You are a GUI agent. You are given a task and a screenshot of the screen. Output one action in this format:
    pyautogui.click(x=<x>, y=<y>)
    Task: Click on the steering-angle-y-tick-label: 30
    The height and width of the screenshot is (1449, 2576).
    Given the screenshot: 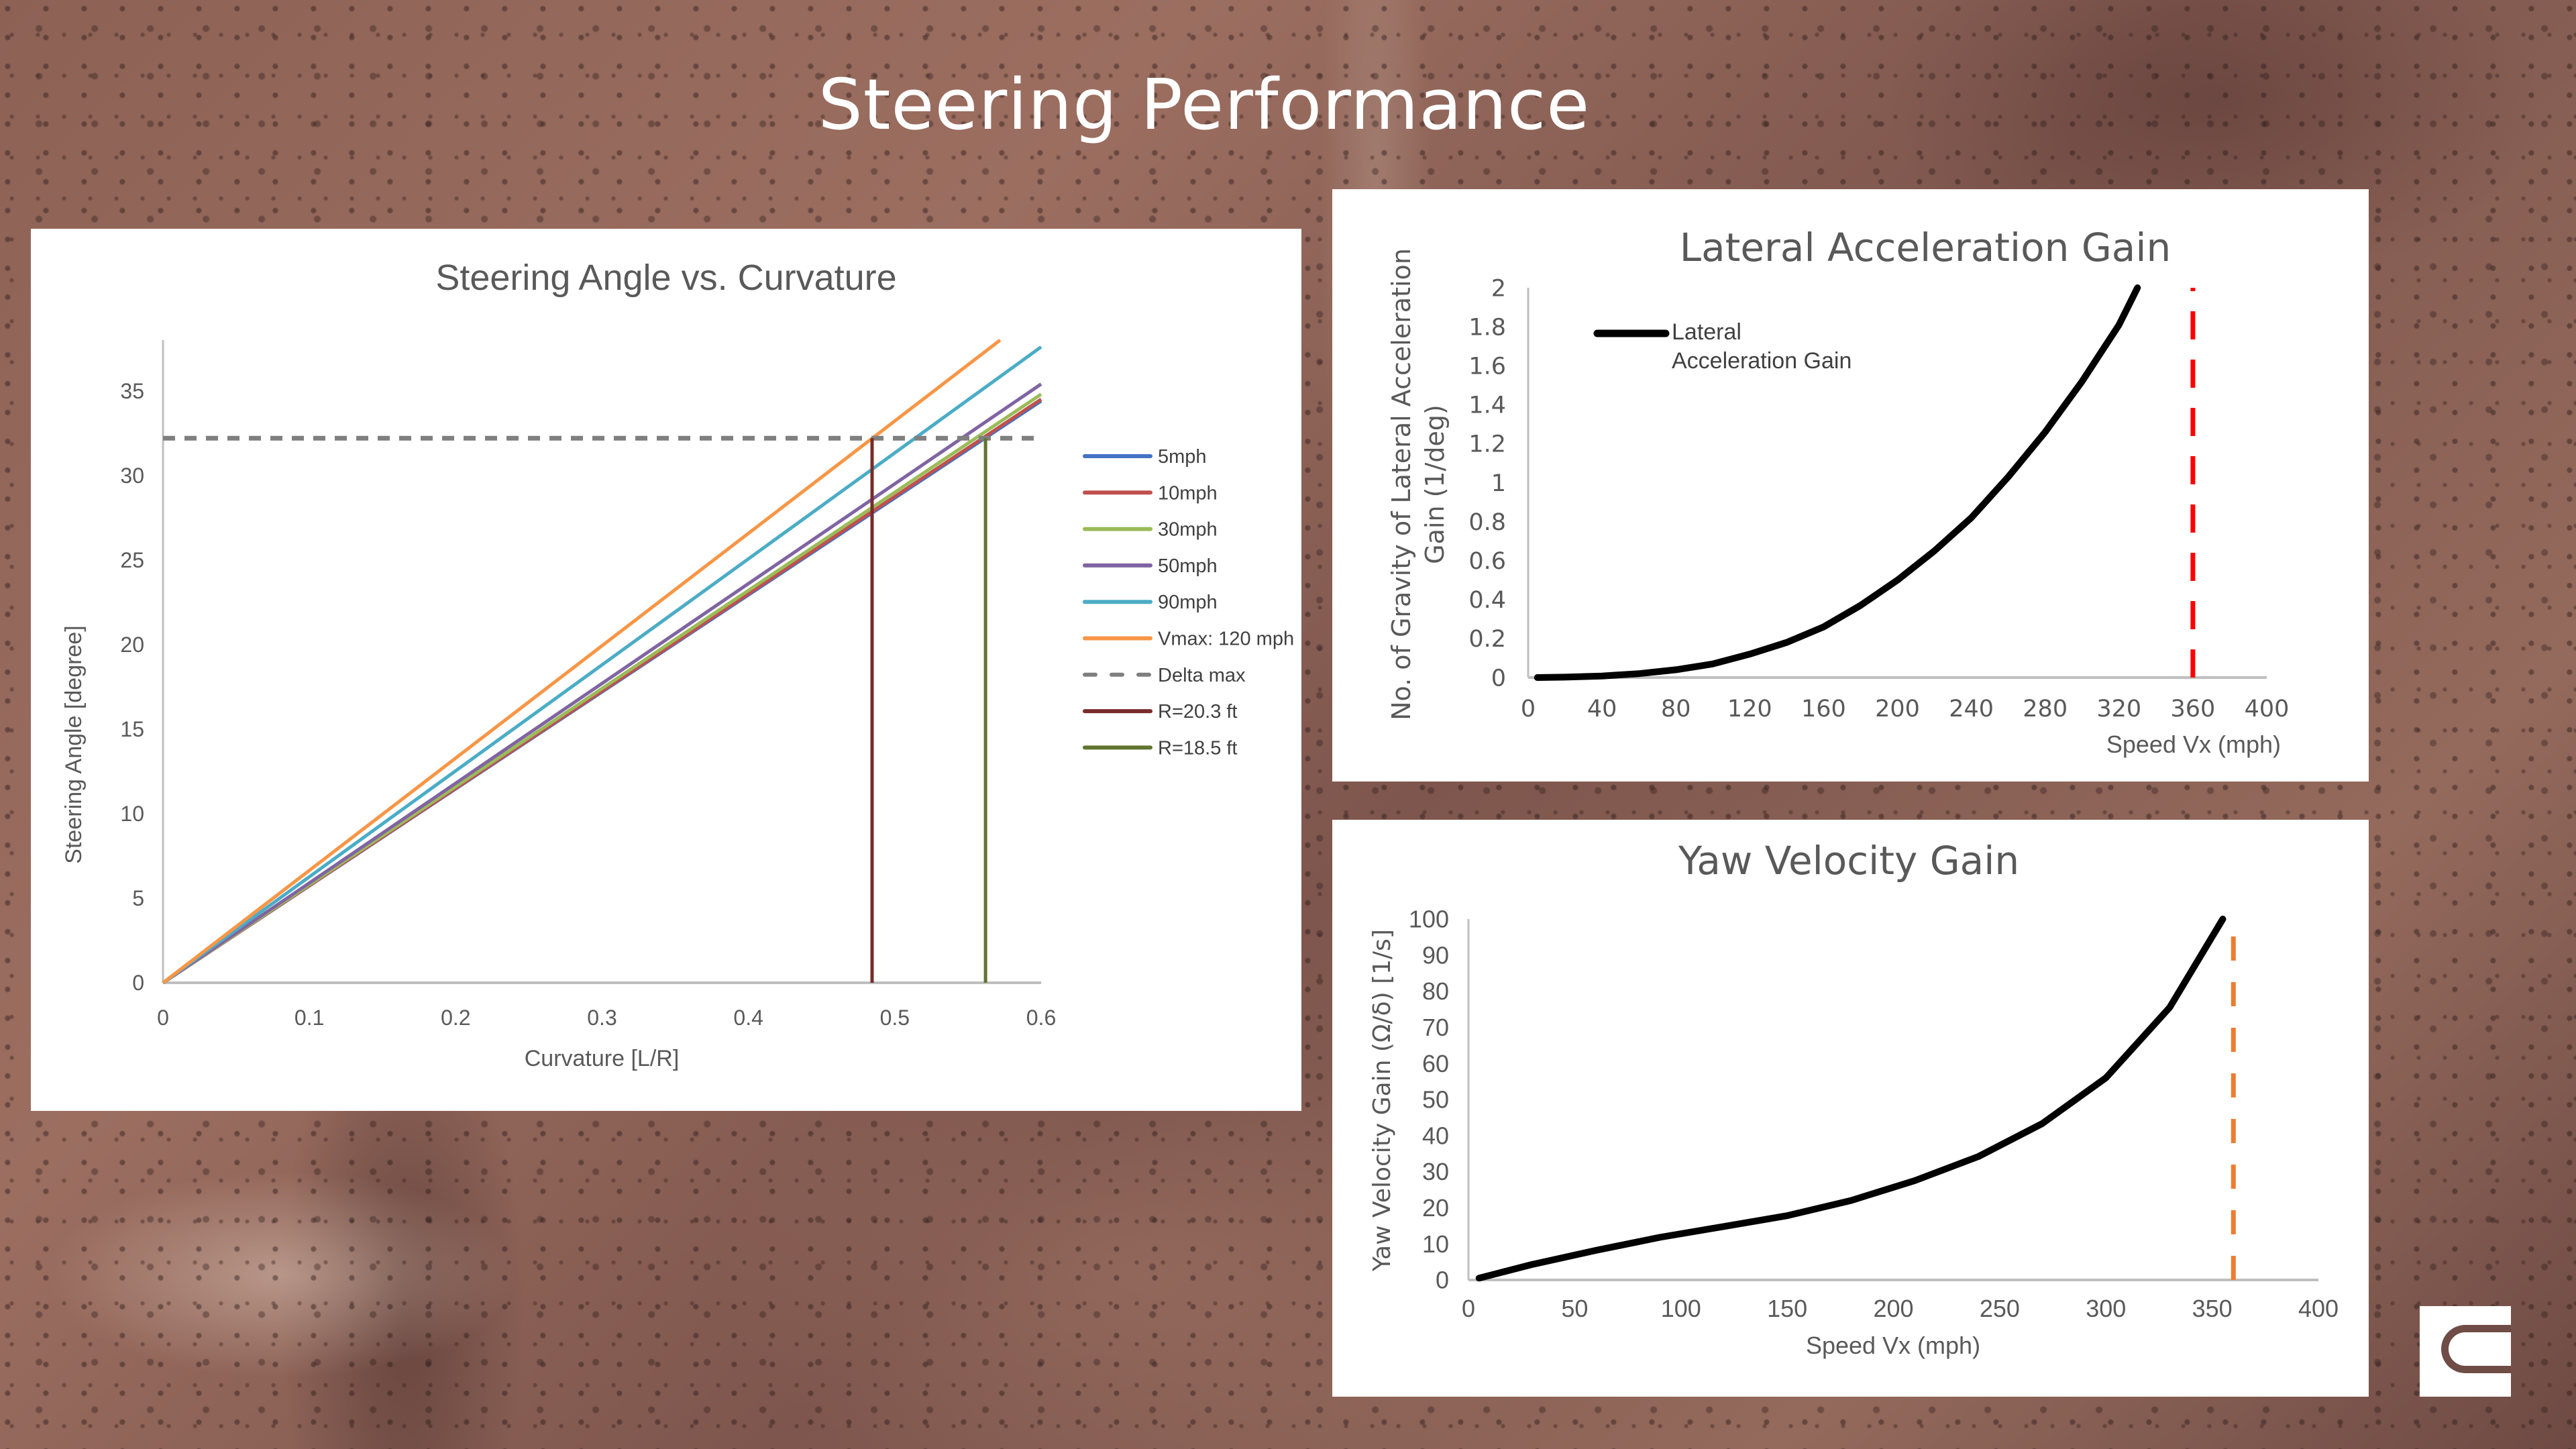 What is the action you would take?
    pyautogui.click(x=132, y=476)
    